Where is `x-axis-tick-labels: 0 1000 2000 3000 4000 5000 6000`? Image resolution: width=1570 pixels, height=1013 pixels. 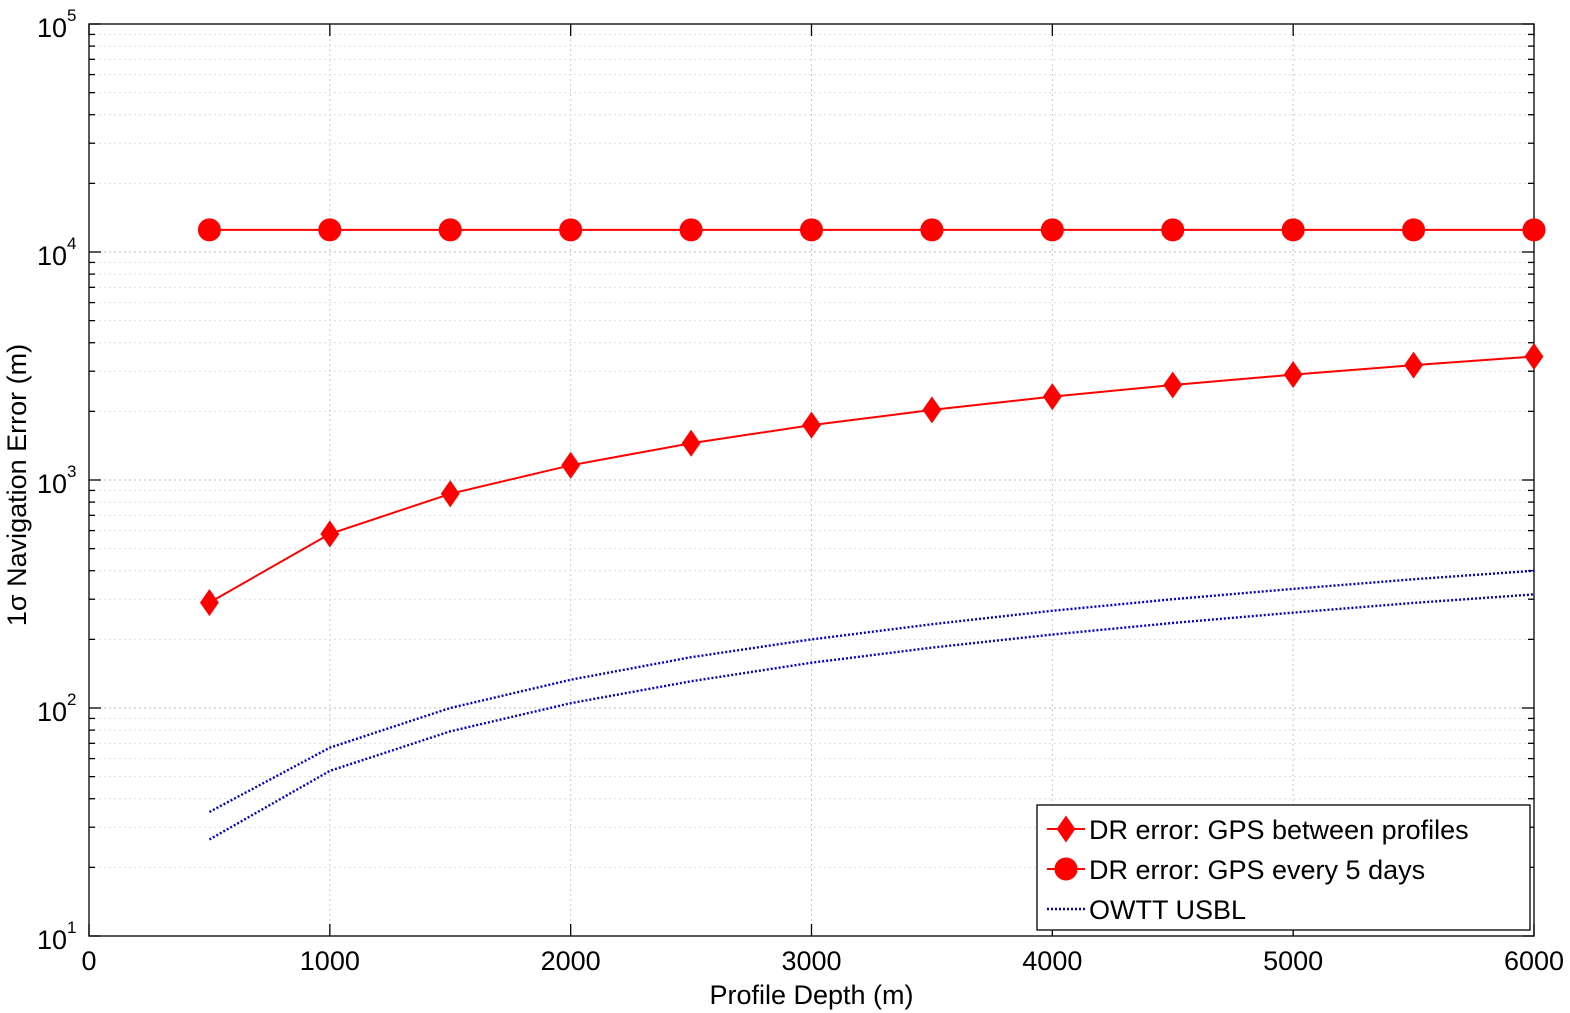
x-axis-tick-labels: 0 1000 2000 3000 4000 5000 6000 is located at coordinates (822, 961).